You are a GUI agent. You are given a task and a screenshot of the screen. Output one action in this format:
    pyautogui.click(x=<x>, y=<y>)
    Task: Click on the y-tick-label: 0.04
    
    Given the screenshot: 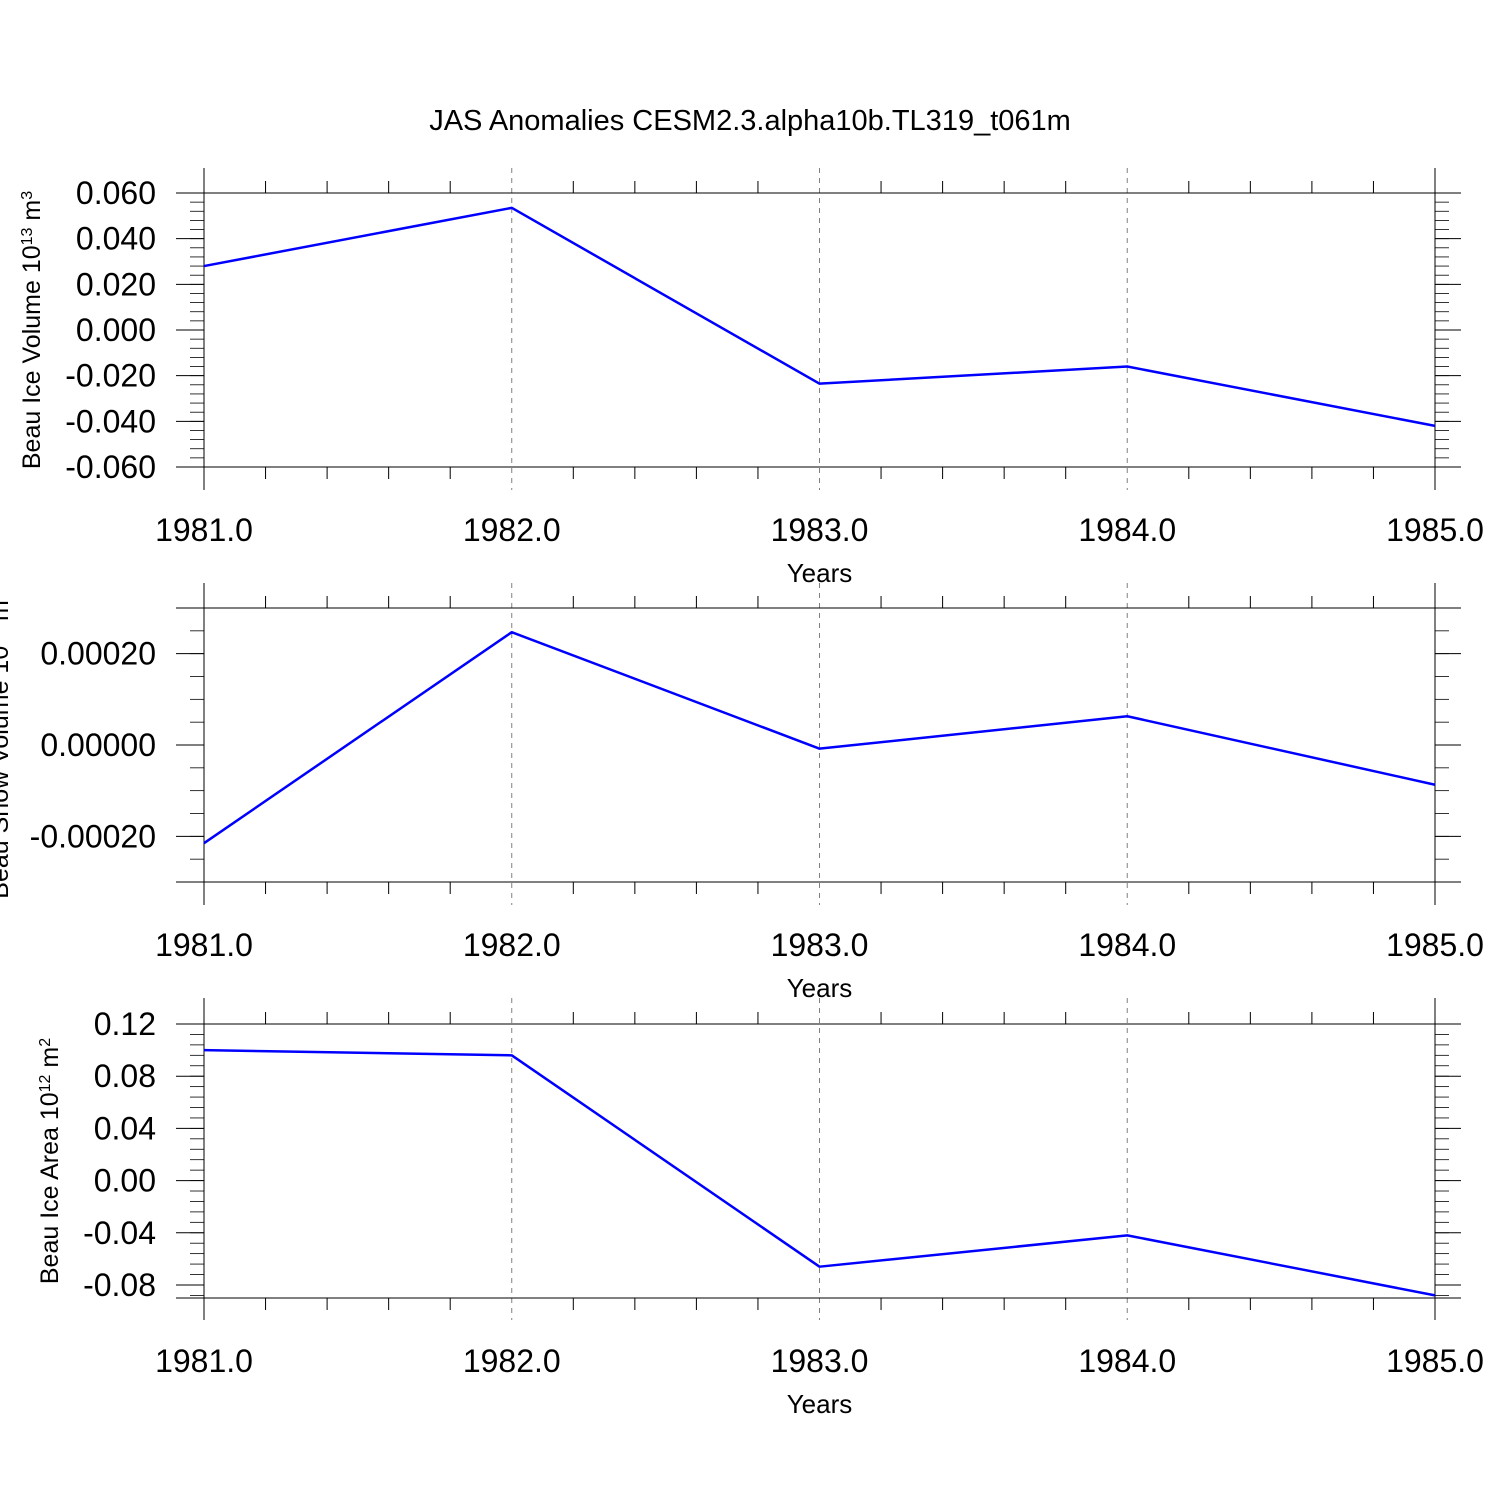 What is the action you would take?
    pyautogui.click(x=125, y=1128)
    